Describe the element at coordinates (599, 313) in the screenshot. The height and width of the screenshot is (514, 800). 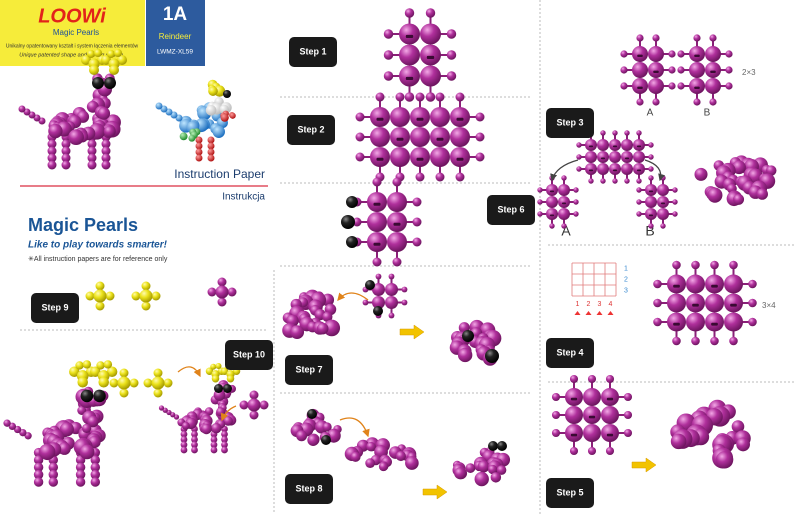
I see `marker` at that location.